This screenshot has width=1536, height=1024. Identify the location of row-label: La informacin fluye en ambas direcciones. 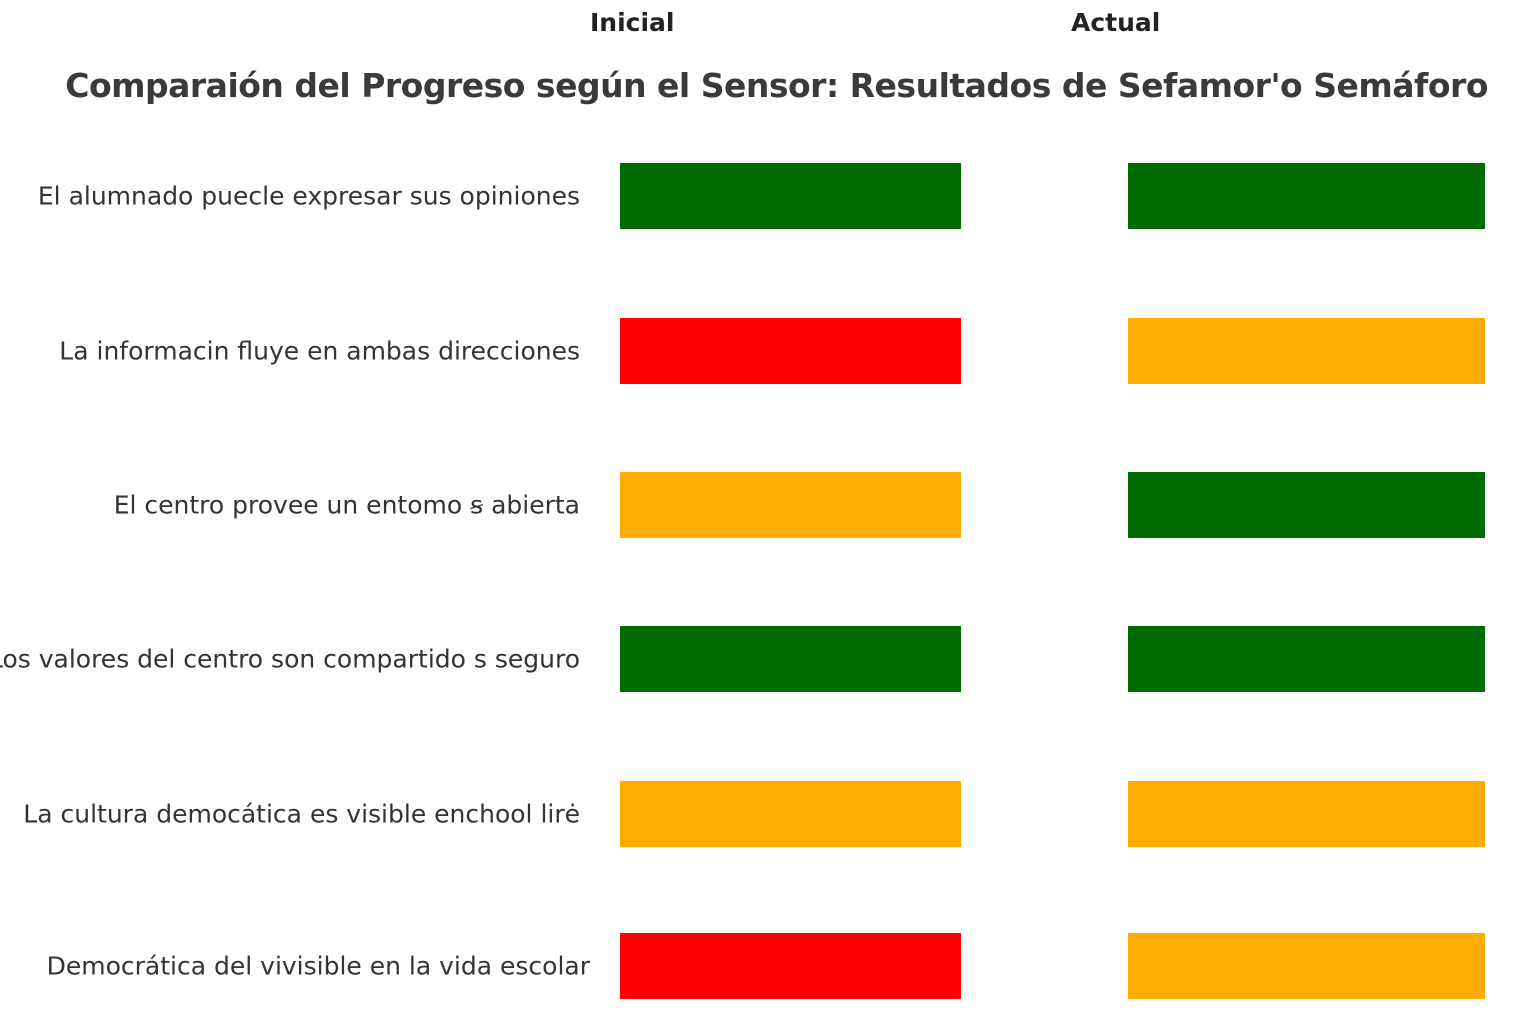
(319, 351).